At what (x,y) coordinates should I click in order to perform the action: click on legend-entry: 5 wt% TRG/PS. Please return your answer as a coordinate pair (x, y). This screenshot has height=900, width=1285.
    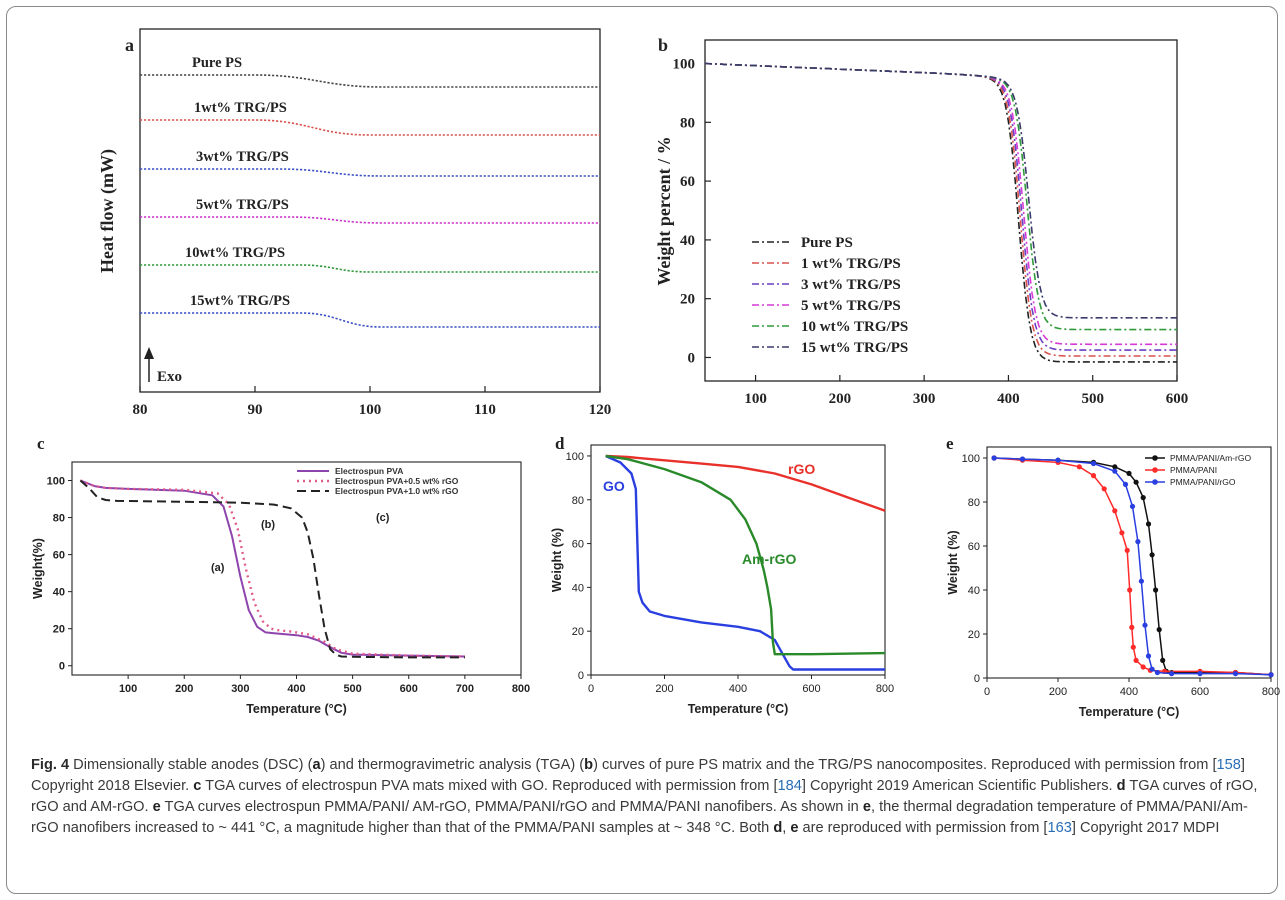
    Looking at the image, I should click on (851, 306).